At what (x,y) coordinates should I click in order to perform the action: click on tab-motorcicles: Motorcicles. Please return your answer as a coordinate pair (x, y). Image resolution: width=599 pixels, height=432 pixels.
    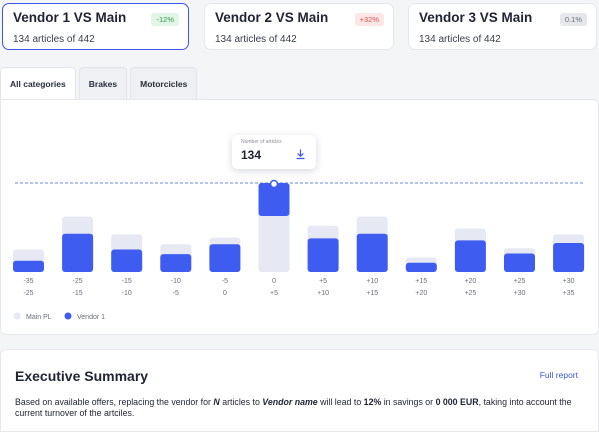
    Looking at the image, I should click on (164, 83).